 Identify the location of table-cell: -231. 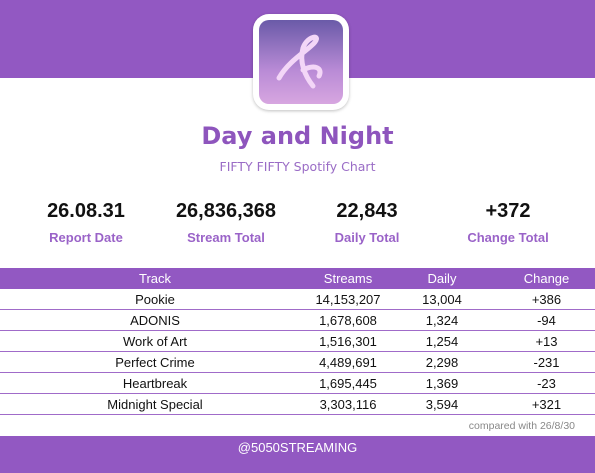
(546, 362).